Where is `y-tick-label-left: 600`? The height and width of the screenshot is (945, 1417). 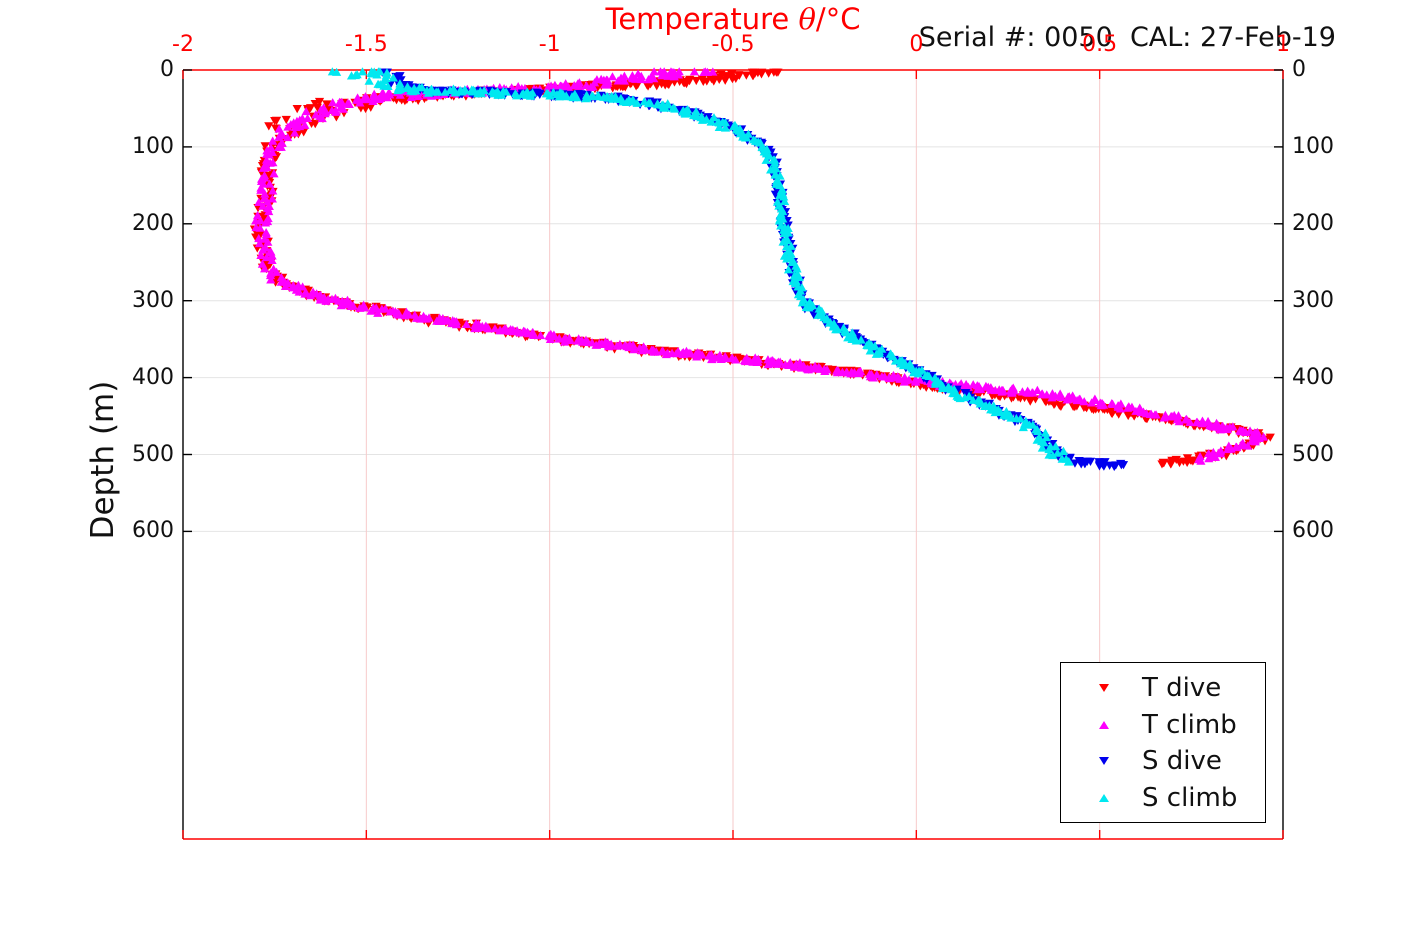 y-tick-label-left: 600 is located at coordinates (153, 531).